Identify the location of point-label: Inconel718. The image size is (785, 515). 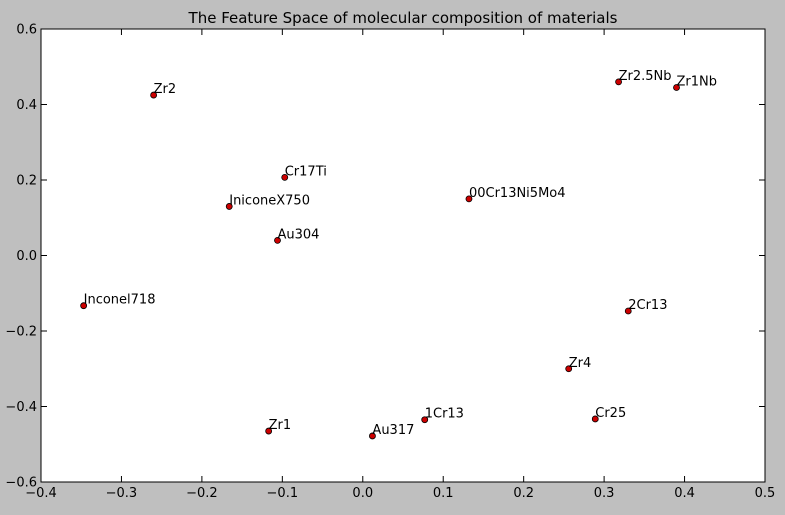
(120, 300).